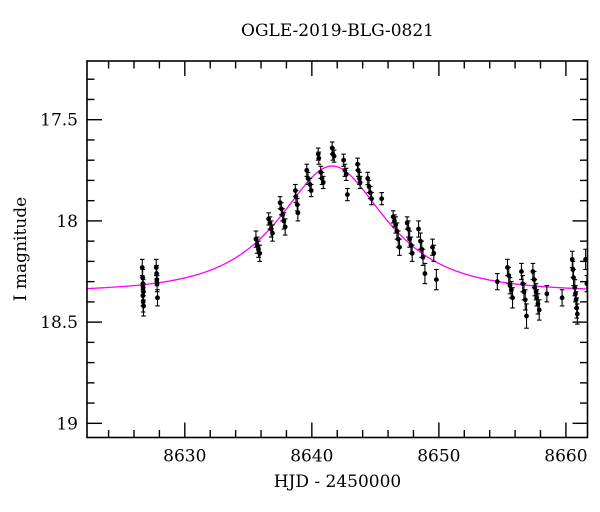 The image size is (600, 512). What do you see at coordinates (311, 457) in the screenshot?
I see `x-tick-label: 8640` at bounding box center [311, 457].